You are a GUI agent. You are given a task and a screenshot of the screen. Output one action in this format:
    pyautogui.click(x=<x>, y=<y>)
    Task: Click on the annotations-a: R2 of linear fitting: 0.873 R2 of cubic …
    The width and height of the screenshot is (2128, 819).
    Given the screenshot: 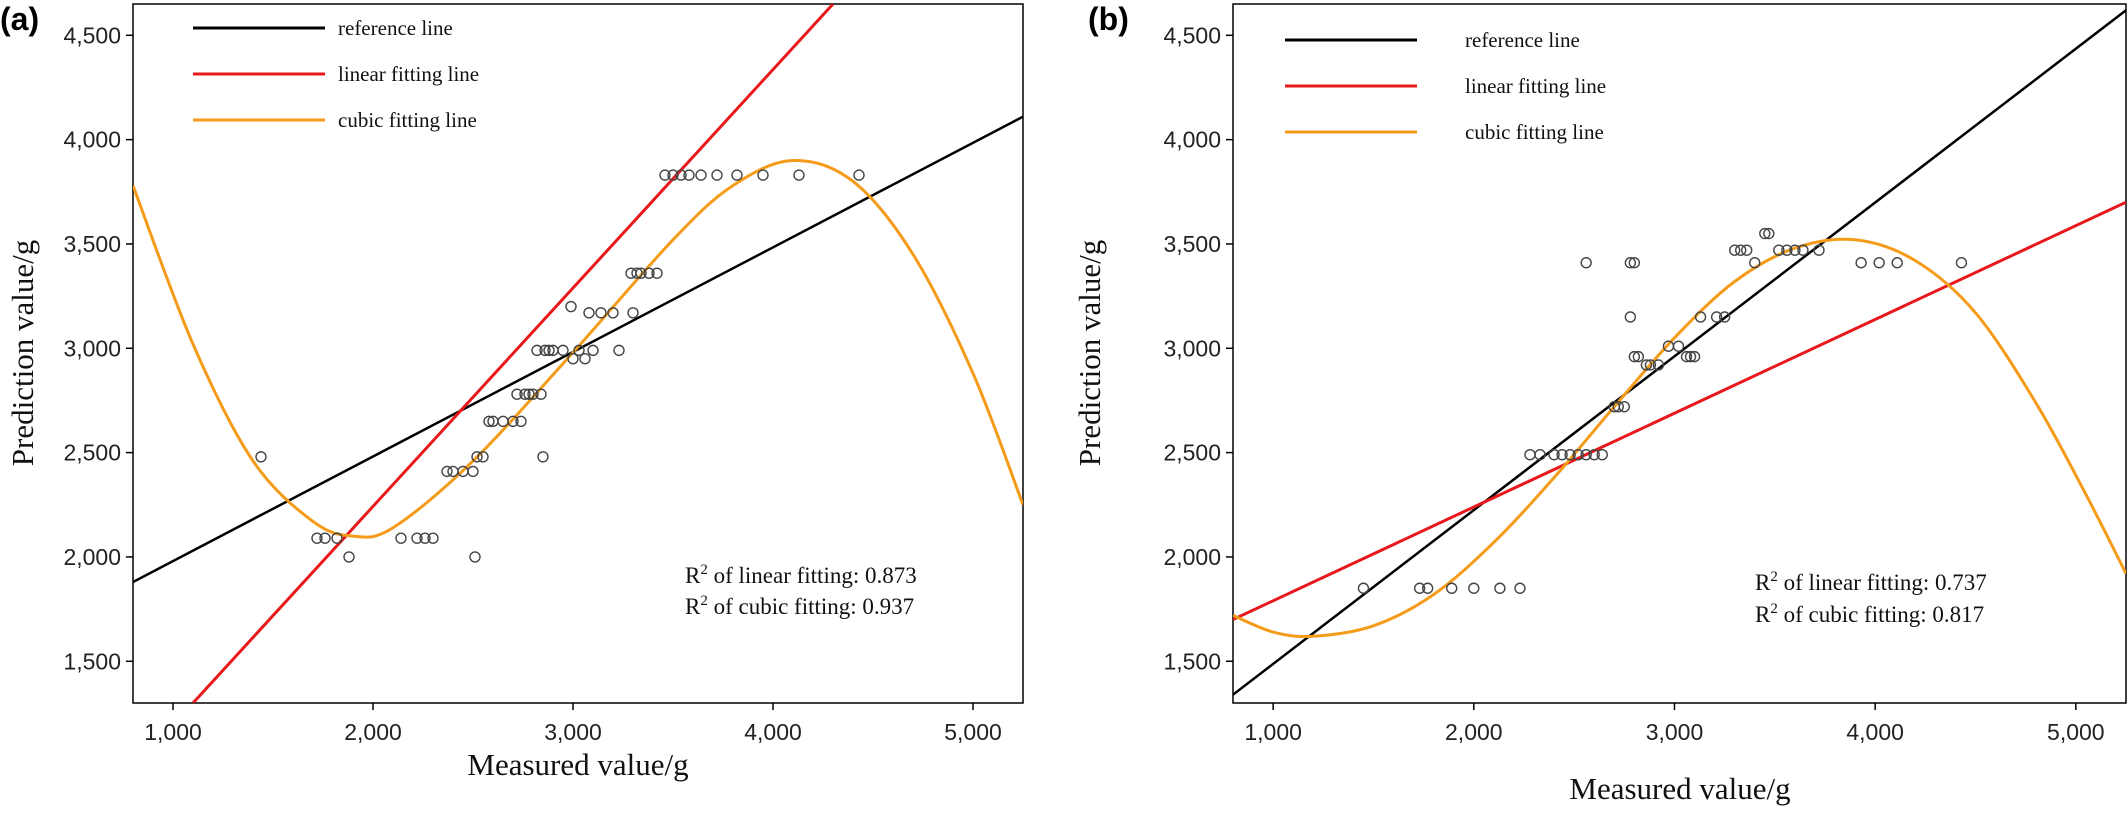 What is the action you would take?
    pyautogui.click(x=801, y=590)
    